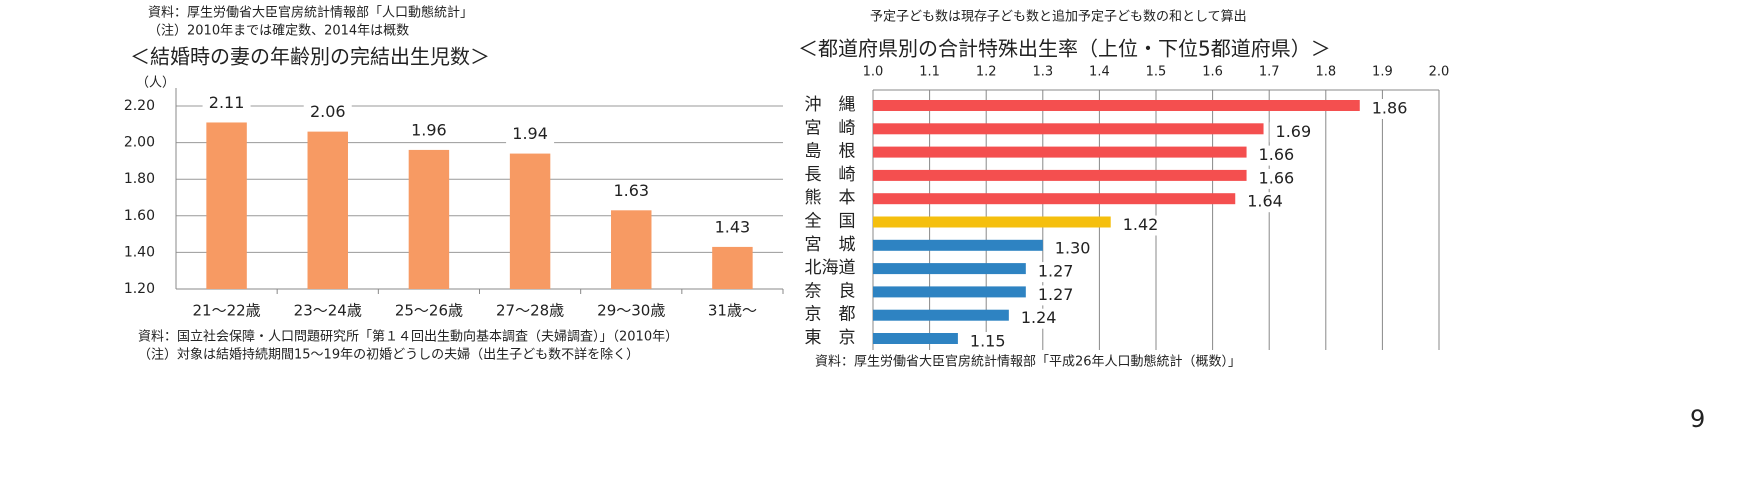  Describe the element at coordinates (278, 31) in the screenshot. I see `note: （注）2010年までは確定数、2014年は概数` at that location.